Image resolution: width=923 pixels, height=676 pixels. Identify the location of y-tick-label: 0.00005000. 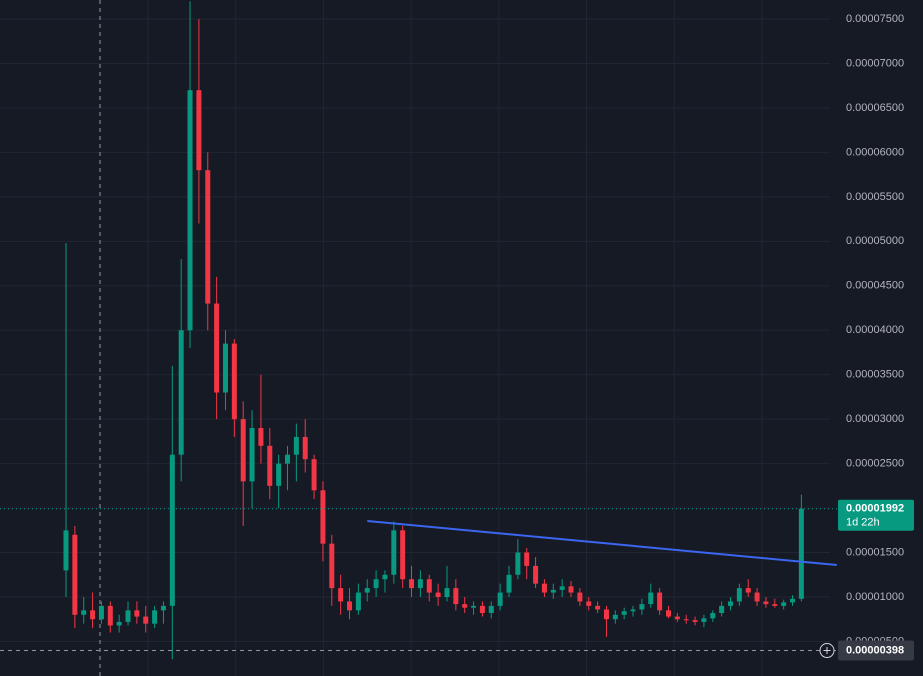
(875, 241).